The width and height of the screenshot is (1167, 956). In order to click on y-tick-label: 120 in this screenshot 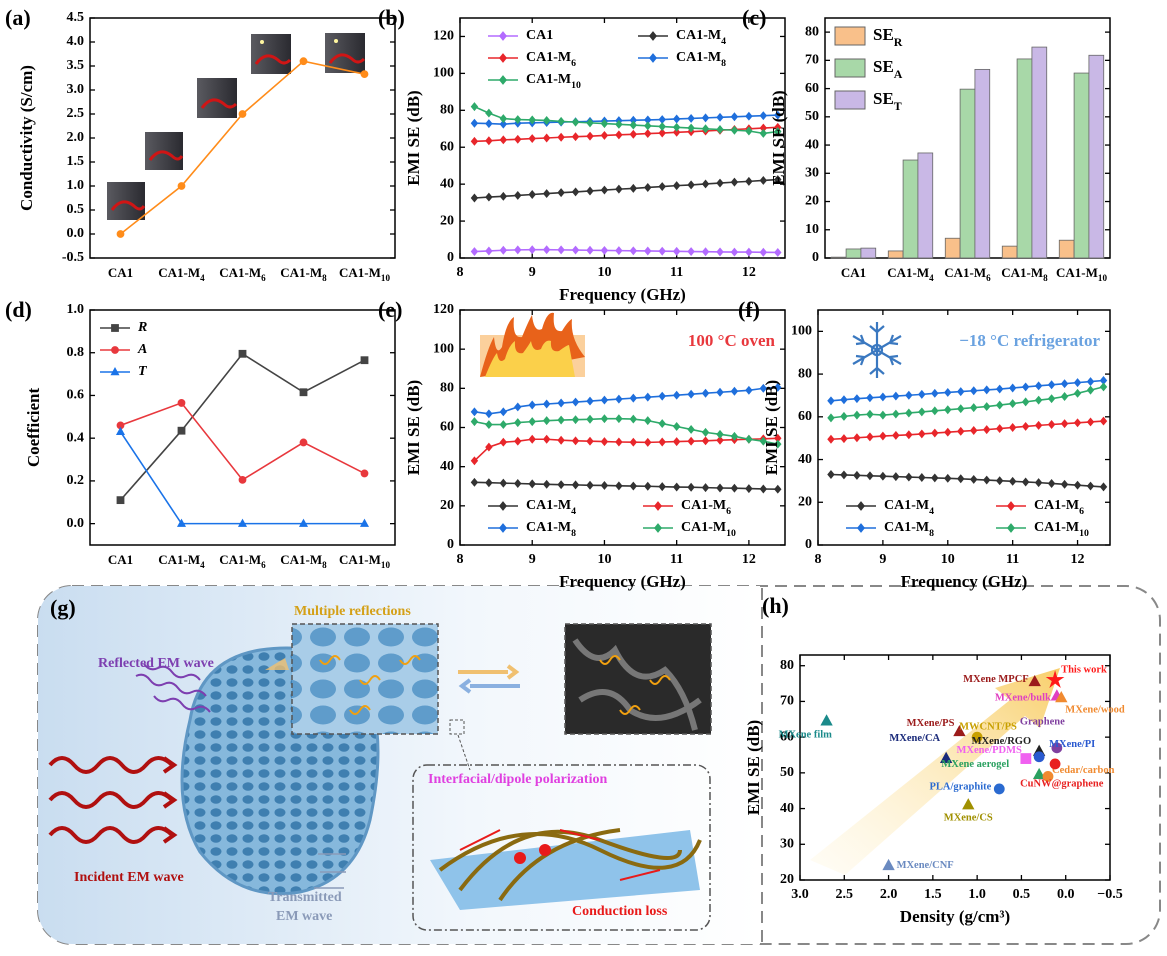, I will do `click(443, 309)`.